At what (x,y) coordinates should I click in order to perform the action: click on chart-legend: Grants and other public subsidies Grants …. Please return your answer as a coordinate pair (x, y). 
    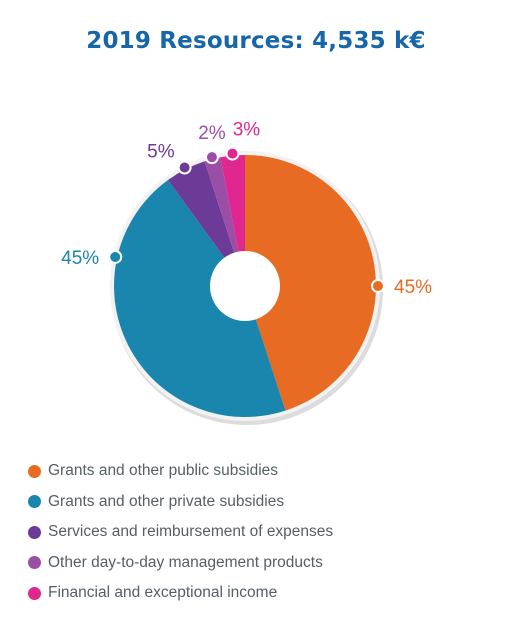
    Looking at the image, I should click on (180, 532).